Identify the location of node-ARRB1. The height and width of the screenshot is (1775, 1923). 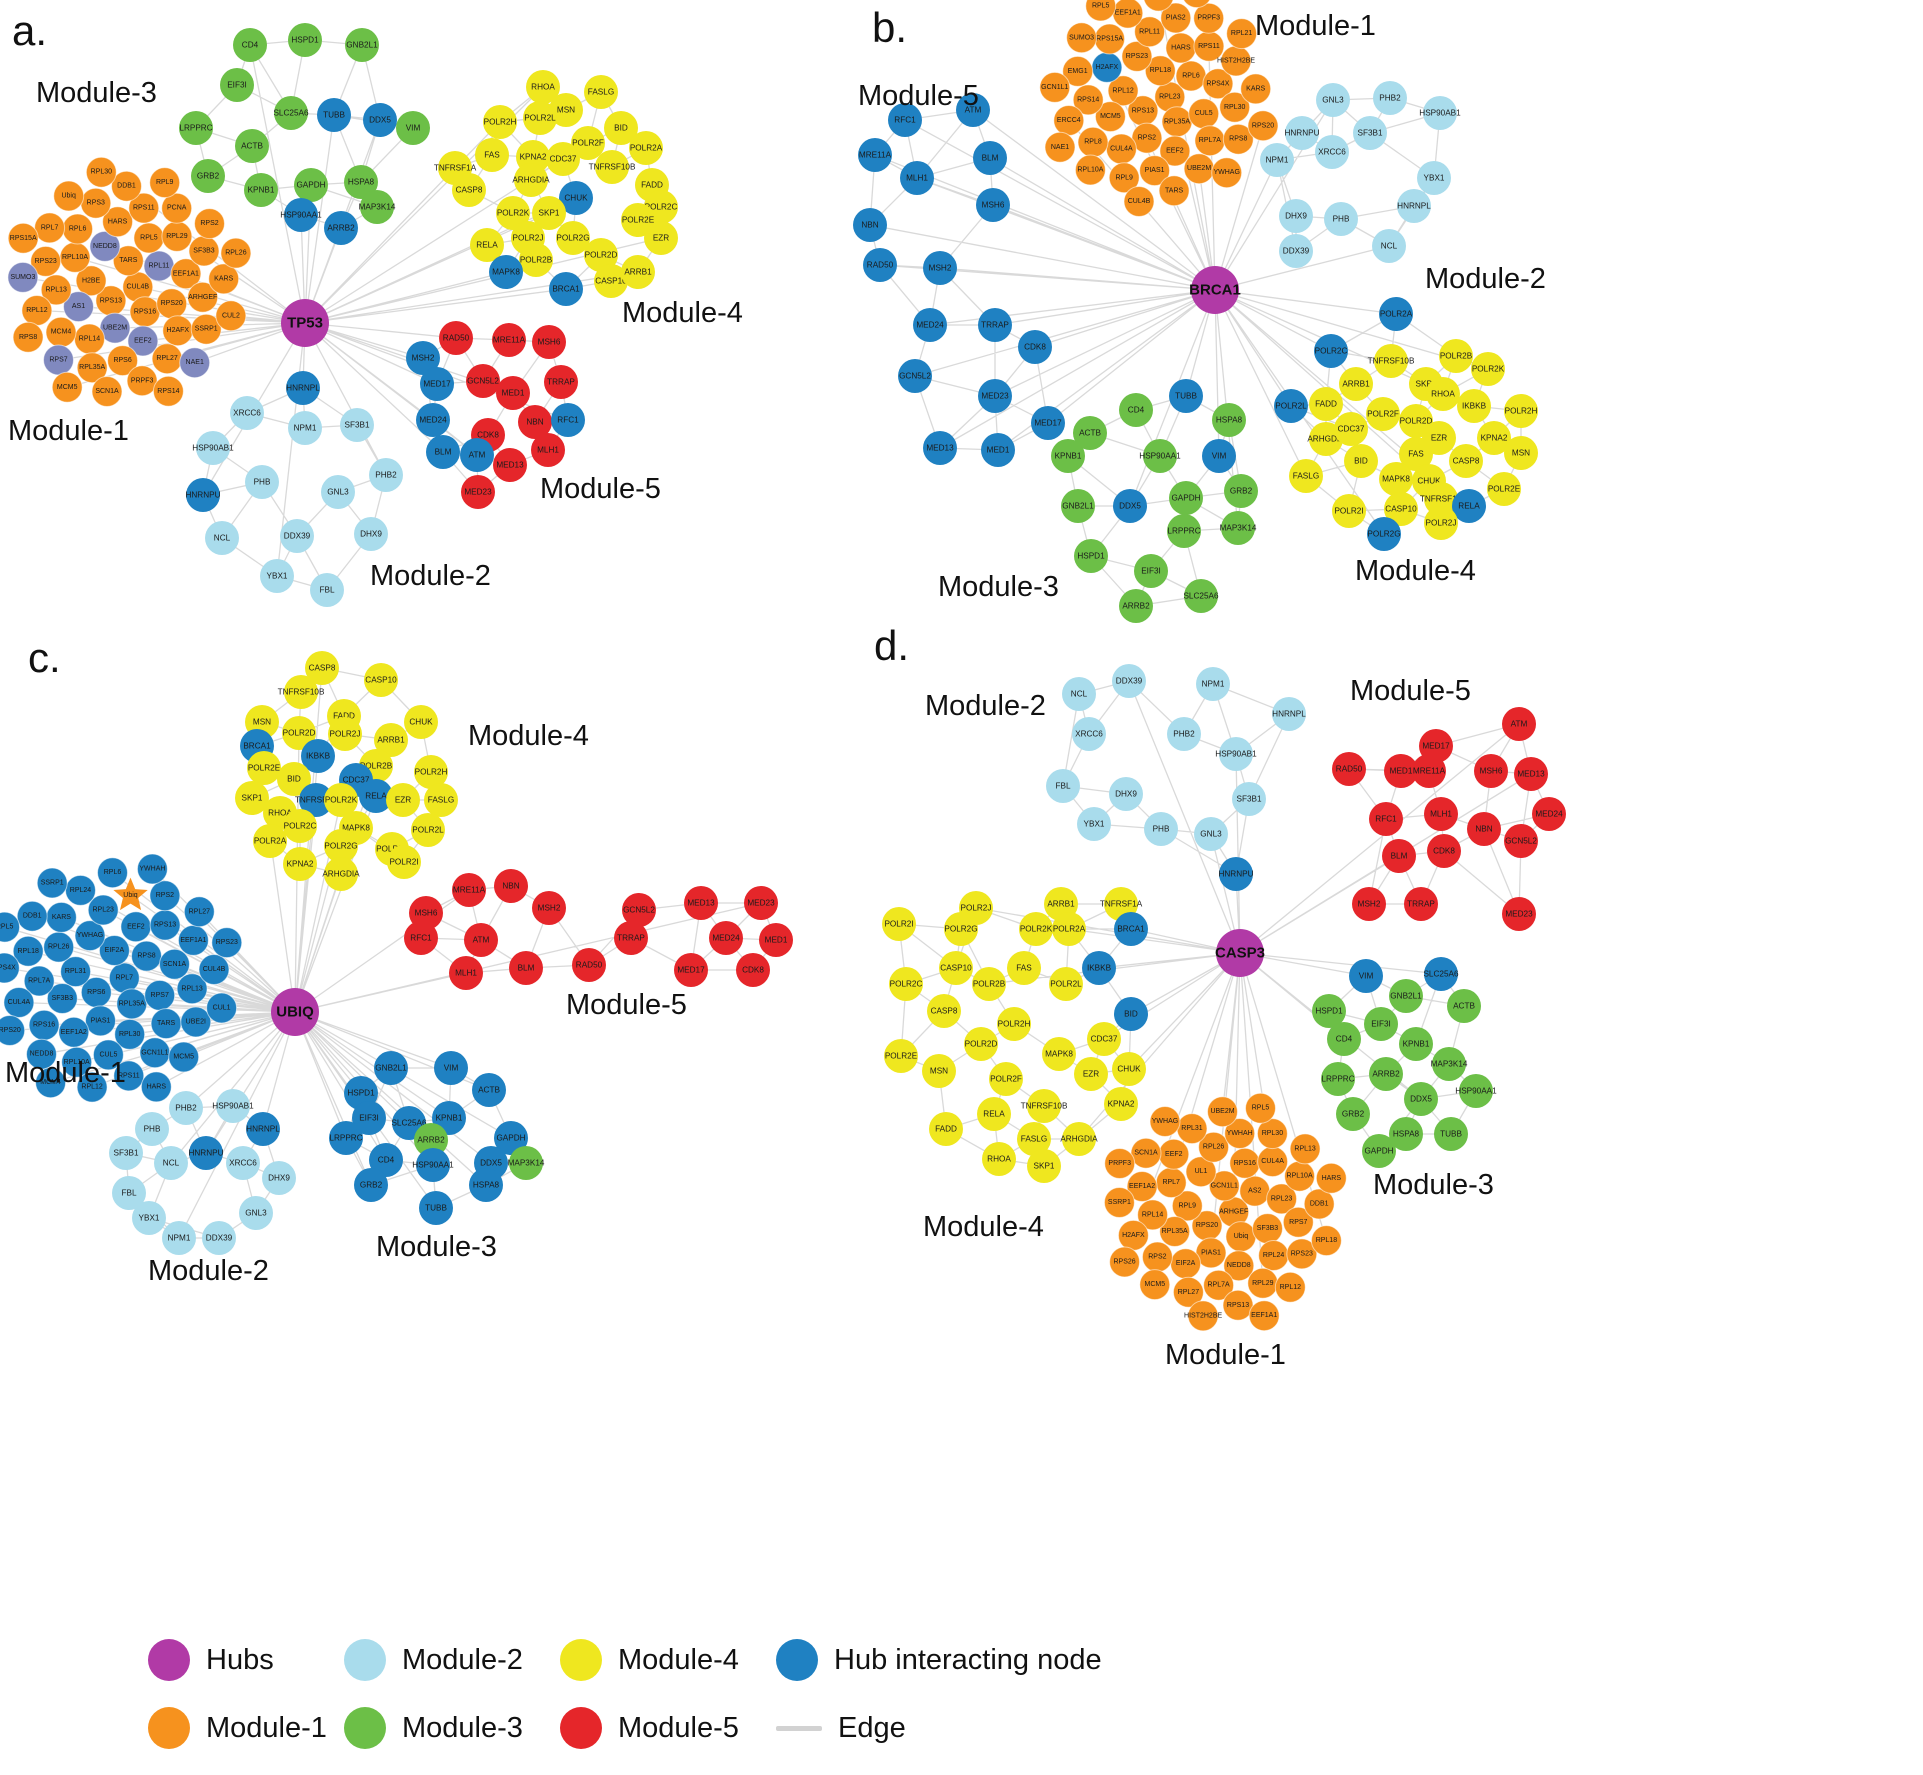
(638, 272).